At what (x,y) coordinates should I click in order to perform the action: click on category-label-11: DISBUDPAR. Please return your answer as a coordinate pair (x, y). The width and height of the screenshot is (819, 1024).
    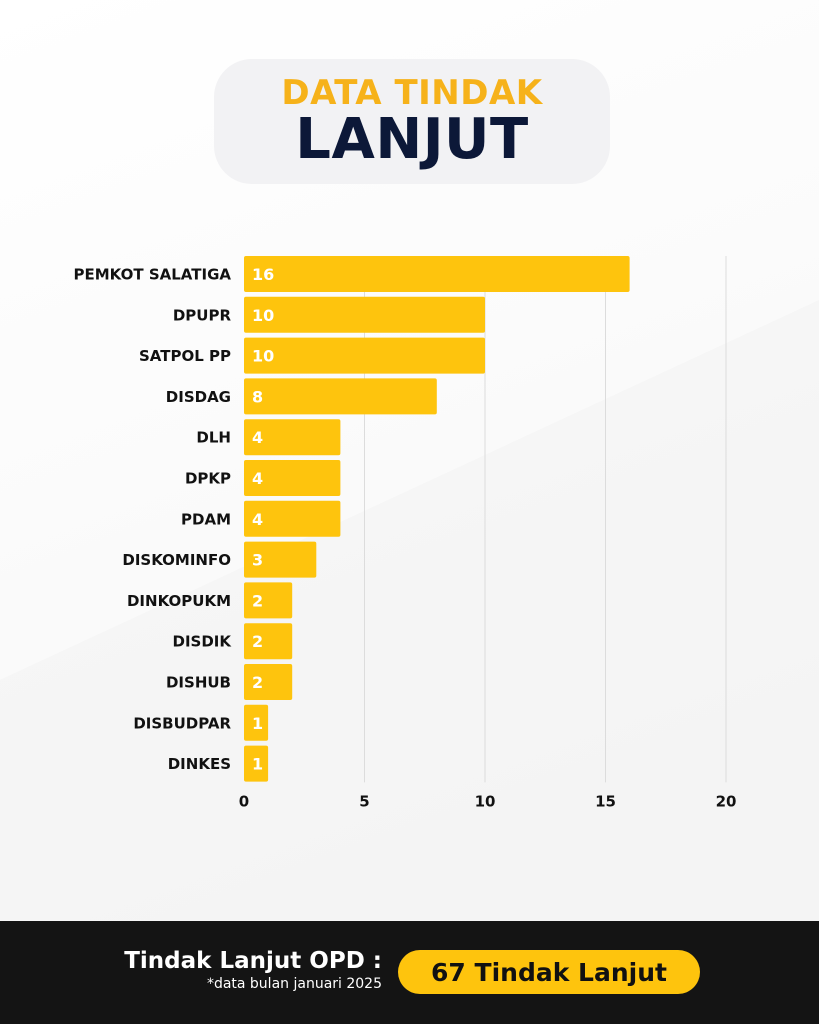
    Looking at the image, I should click on (182, 723).